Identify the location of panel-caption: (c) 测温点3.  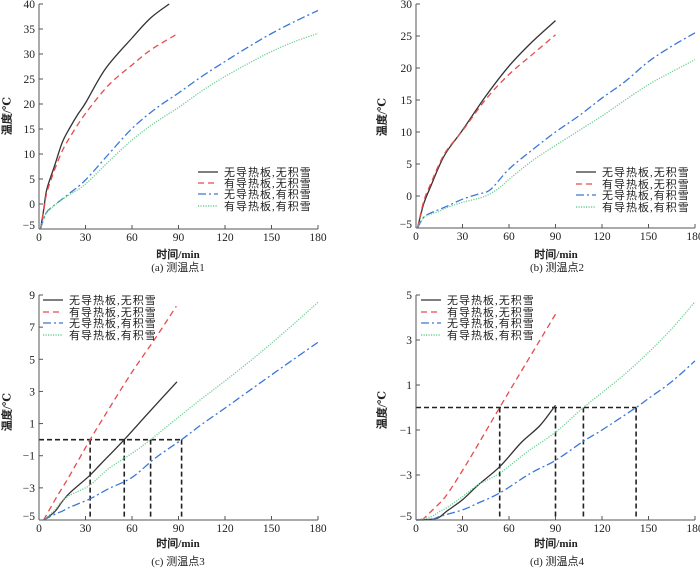
(178, 561).